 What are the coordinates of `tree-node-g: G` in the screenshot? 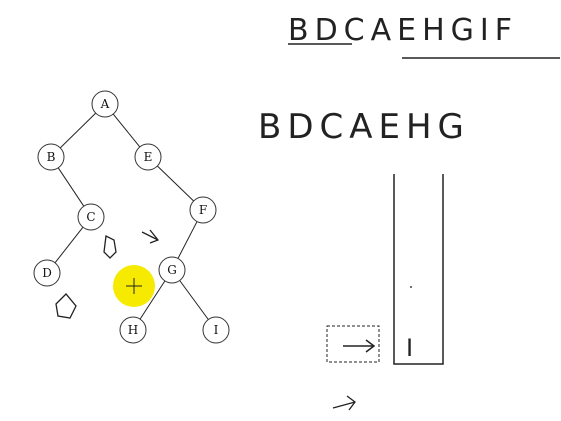 It's located at (172, 270).